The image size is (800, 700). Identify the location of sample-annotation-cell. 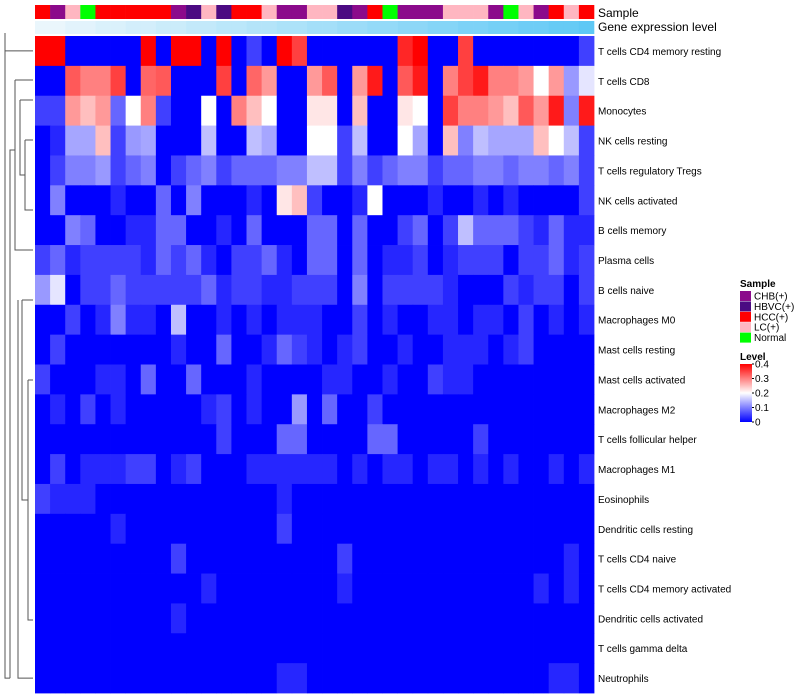
(133, 12).